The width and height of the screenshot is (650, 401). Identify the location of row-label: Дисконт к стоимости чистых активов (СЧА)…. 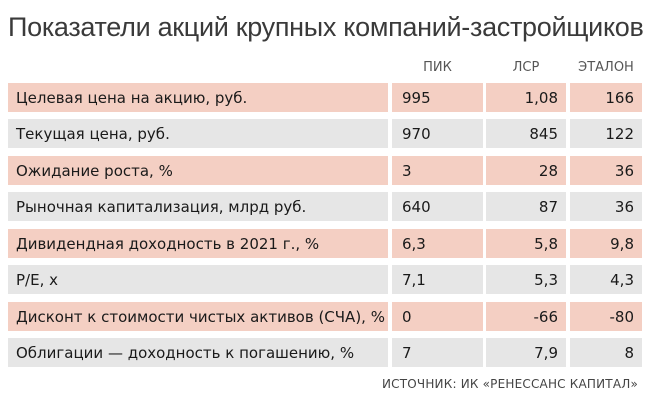
(198, 316).